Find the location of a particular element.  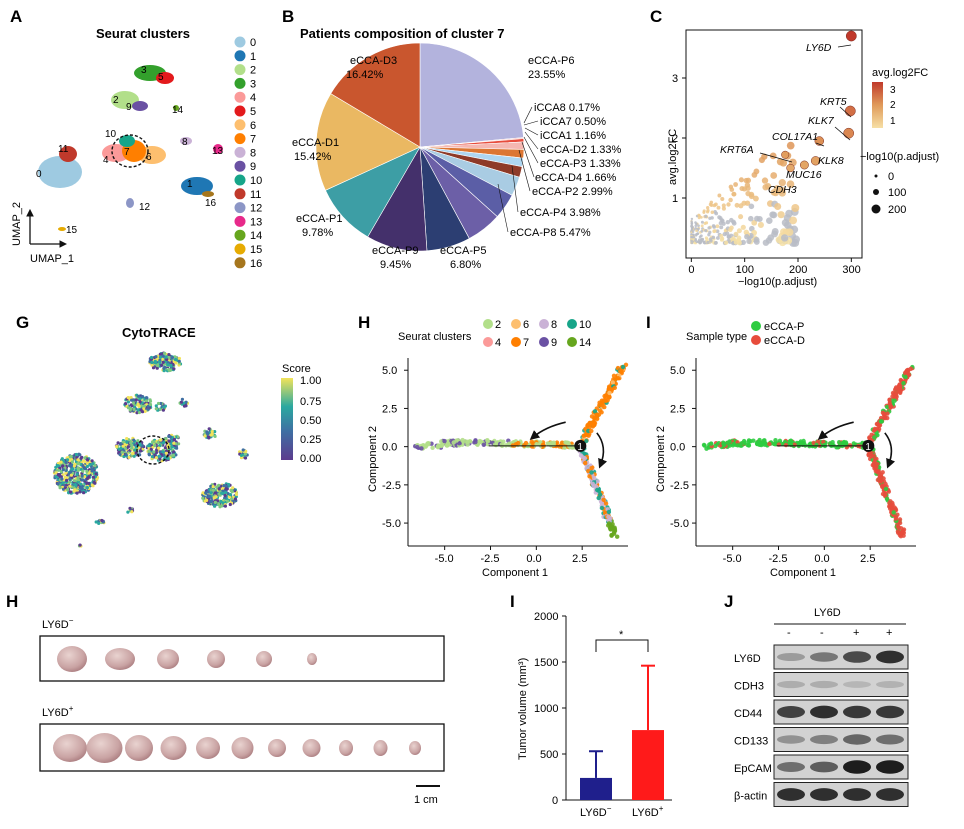

pie-slice-eCCA-D1 is located at coordinates (368, 142).